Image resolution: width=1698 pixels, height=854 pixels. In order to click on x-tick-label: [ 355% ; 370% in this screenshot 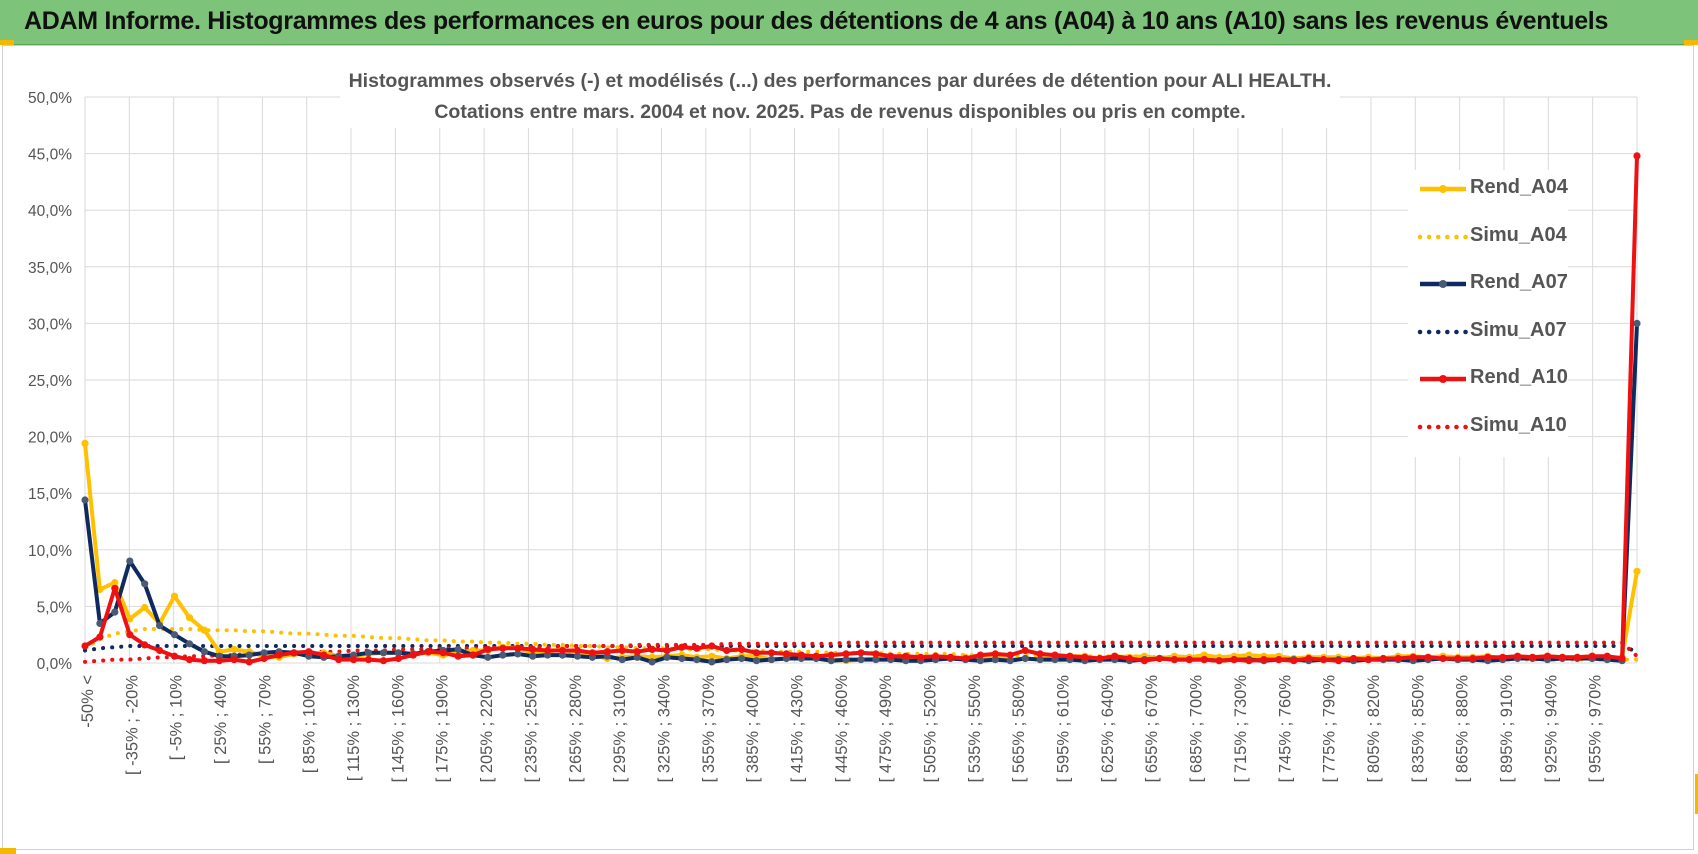, I will do `click(709, 729)`.